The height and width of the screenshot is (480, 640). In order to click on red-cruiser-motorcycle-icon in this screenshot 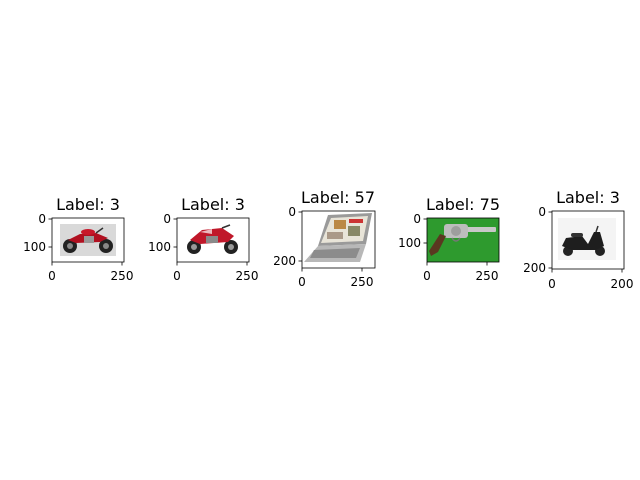, I will do `click(88, 240)`.